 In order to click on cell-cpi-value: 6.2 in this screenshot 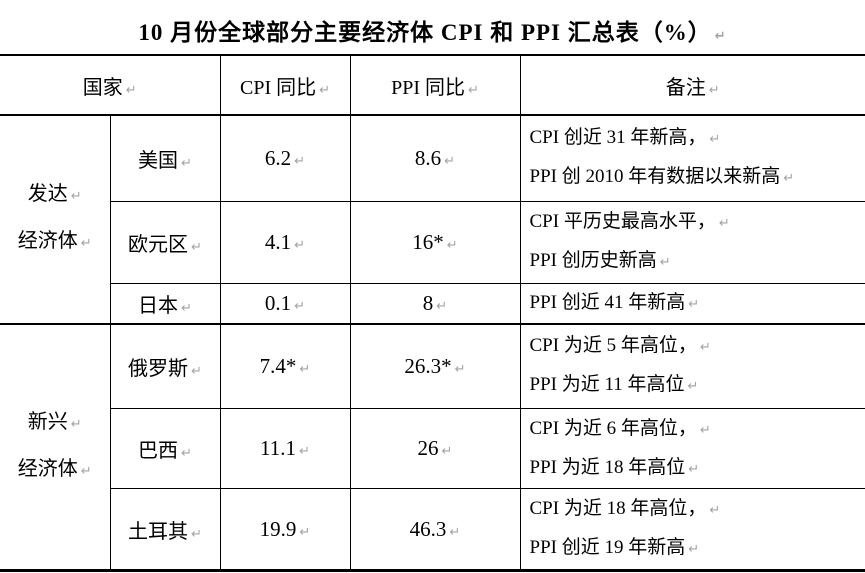, I will do `click(285, 158)`.